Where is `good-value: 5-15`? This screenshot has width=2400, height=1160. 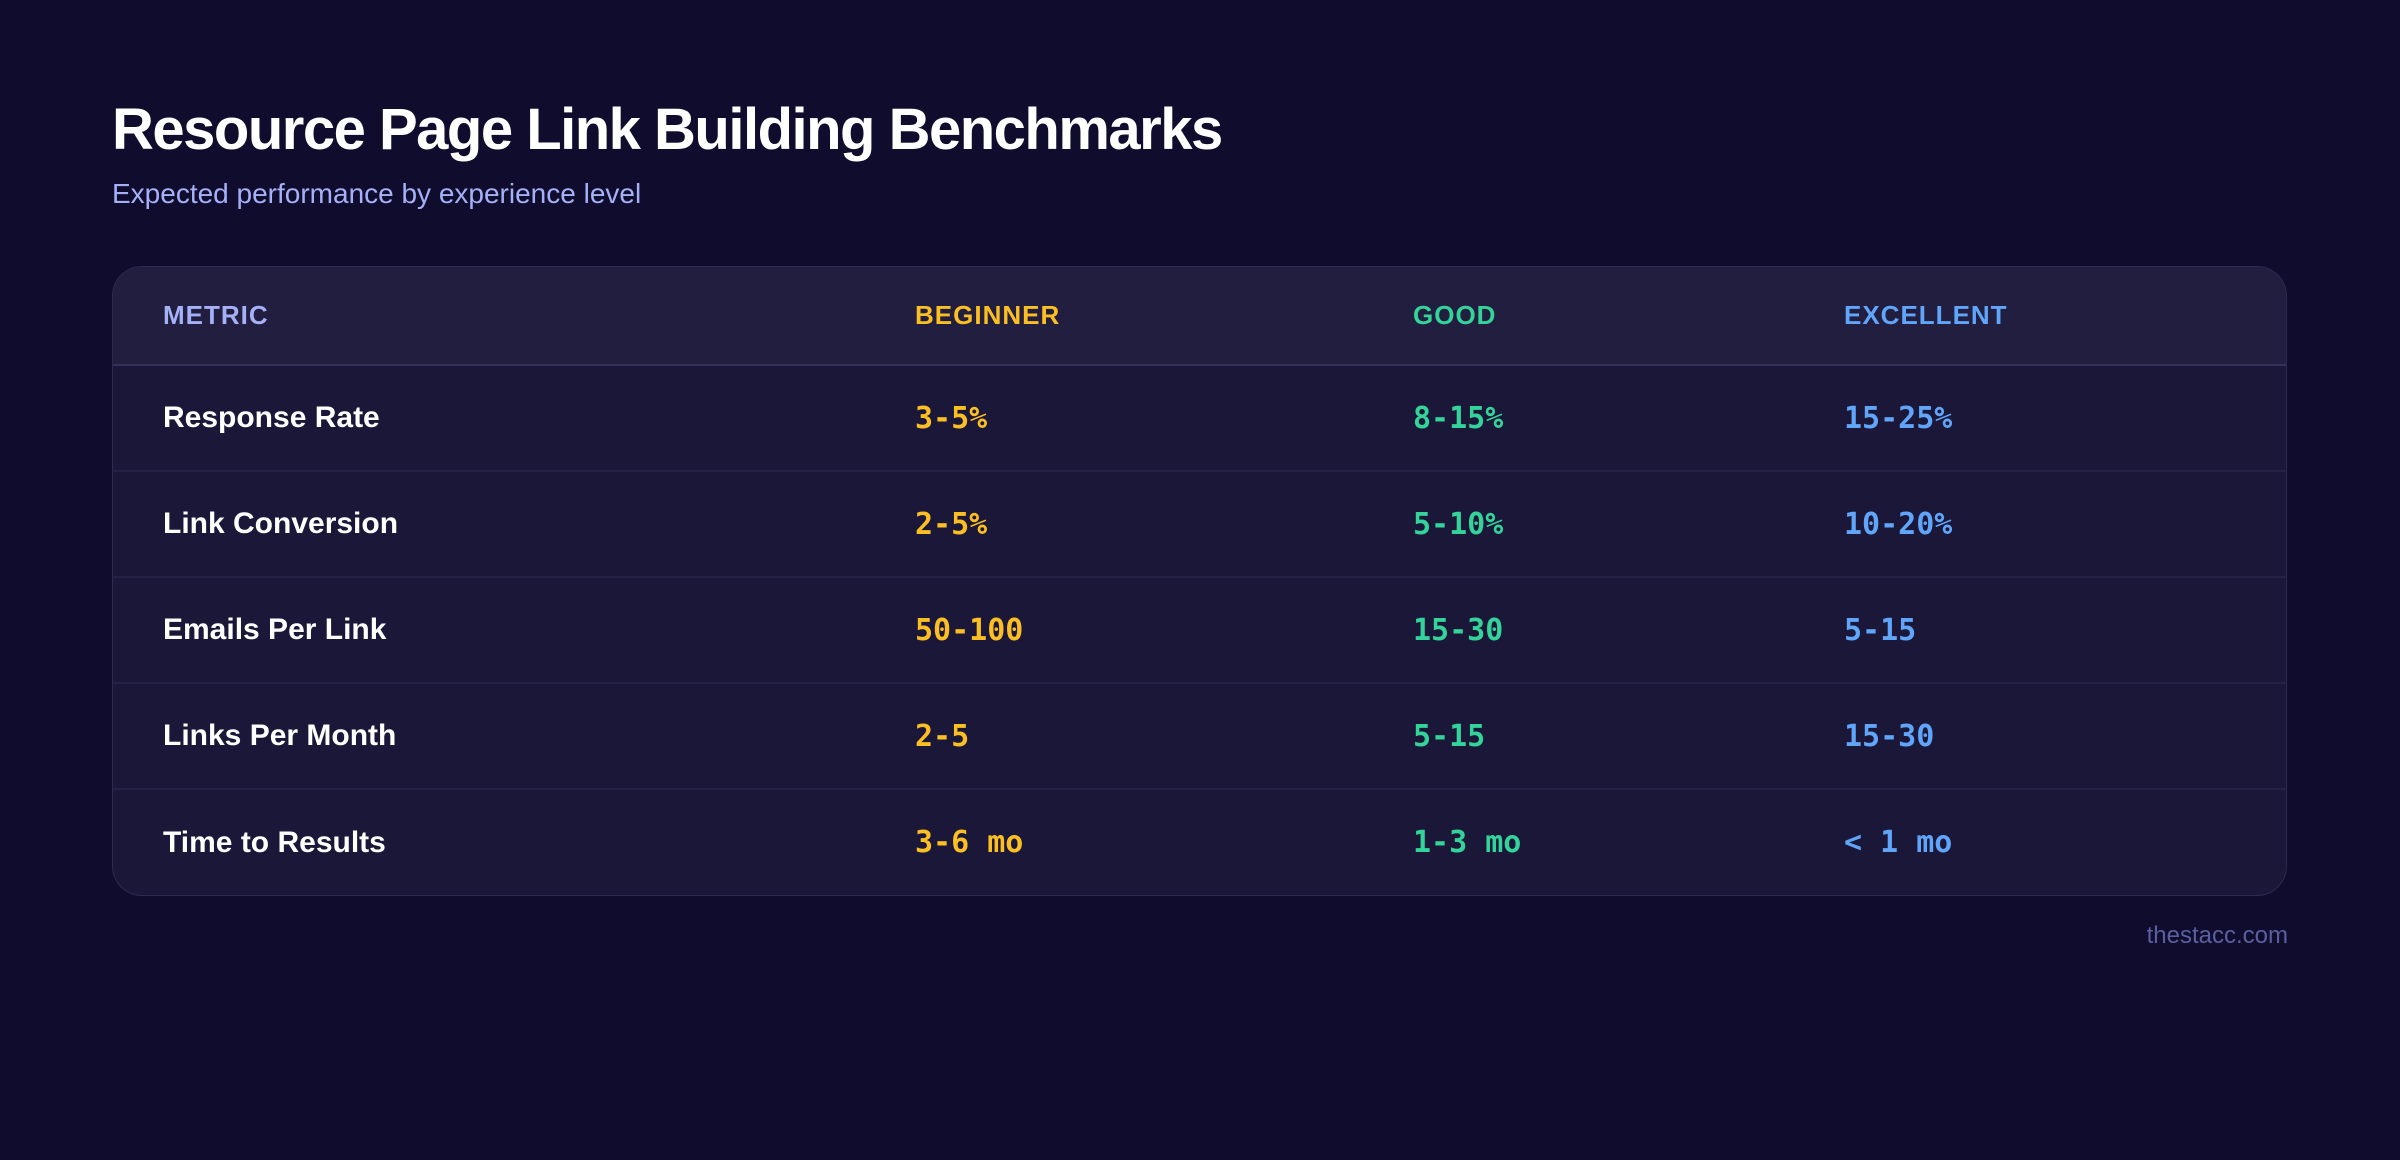 good-value: 5-15 is located at coordinates (1628, 735).